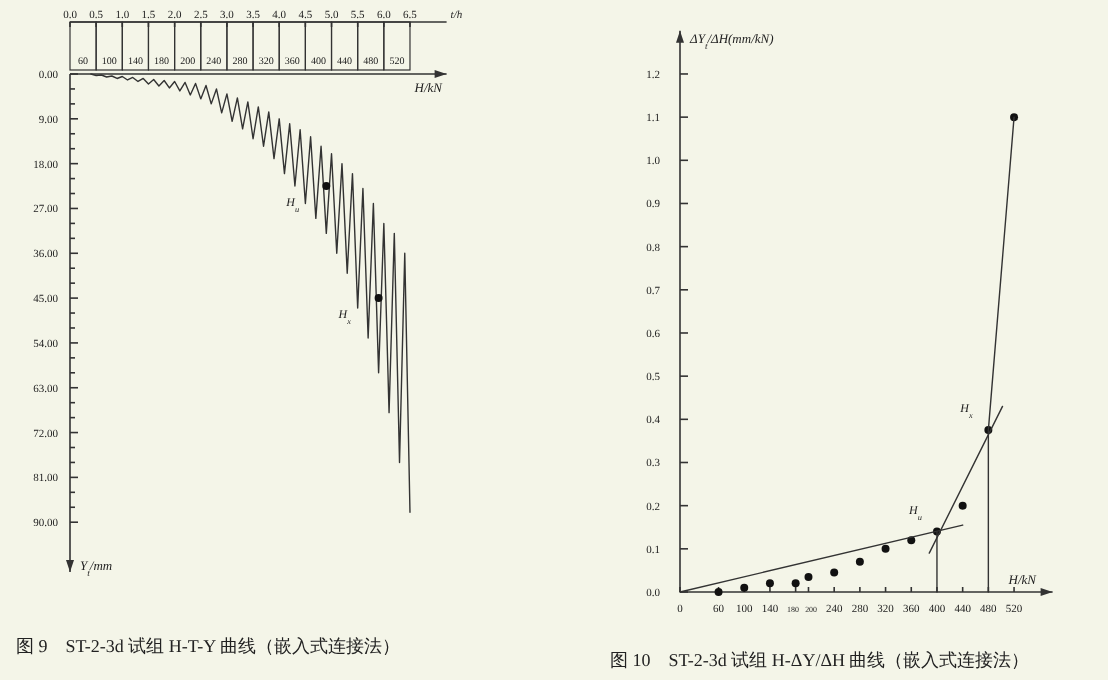 Image resolution: width=1108 pixels, height=680 pixels. Describe the element at coordinates (820, 660) in the screenshot. I see `text: 图 10 ST-2-3d 试组 H-ΔY/ΔH 曲线（嵌入式连接法）` at that location.